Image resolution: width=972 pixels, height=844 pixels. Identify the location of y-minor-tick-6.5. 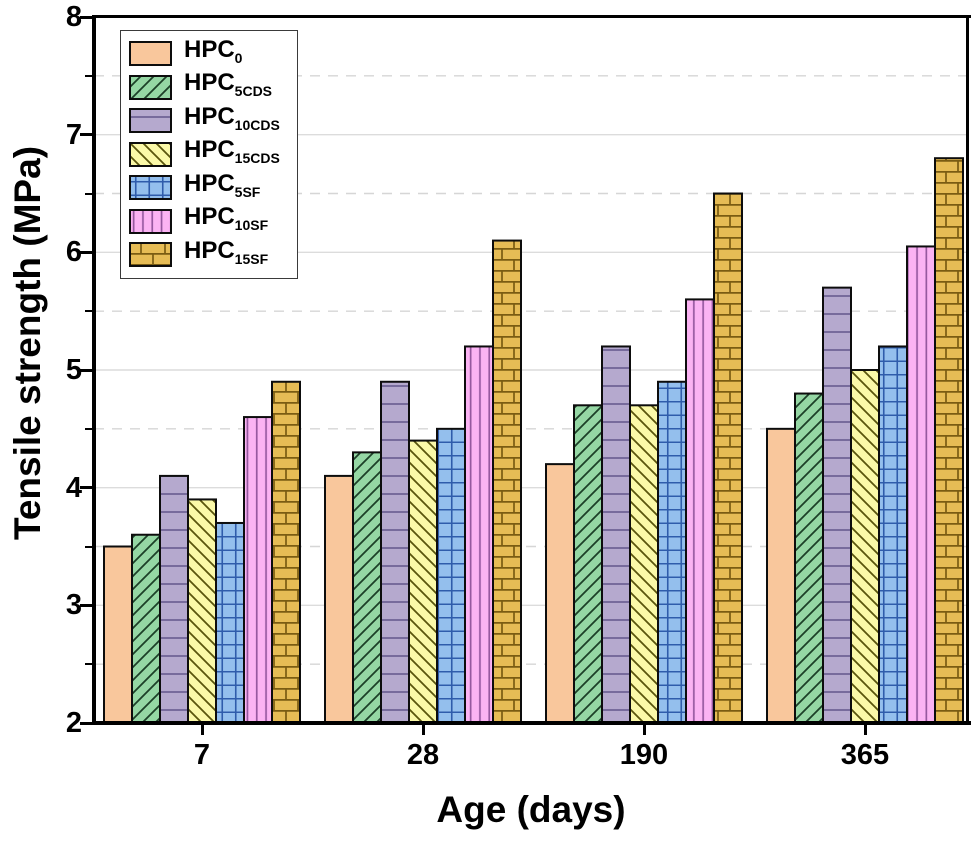
(89, 193).